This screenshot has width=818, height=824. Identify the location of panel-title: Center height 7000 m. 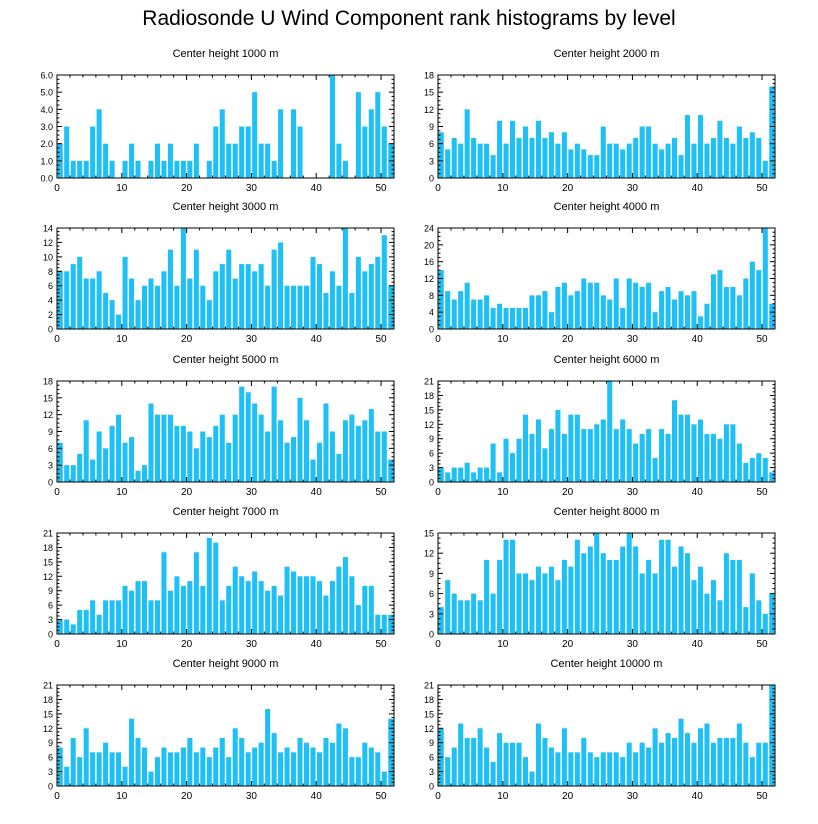
(226, 512).